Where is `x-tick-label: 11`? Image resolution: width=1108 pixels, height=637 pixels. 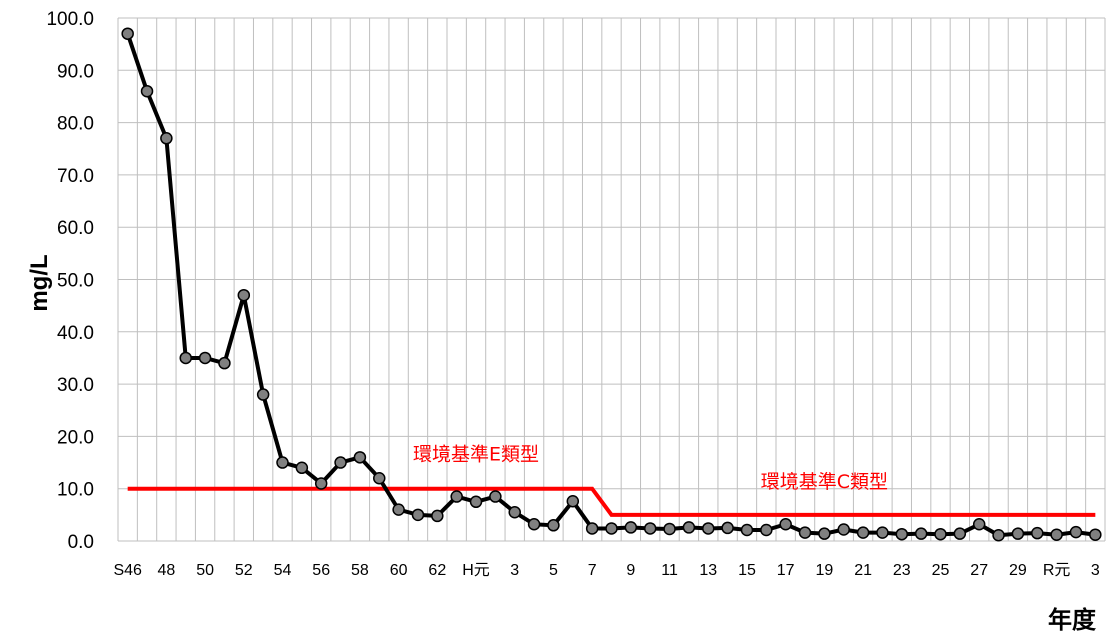
x-tick-label: 11 is located at coordinates (669, 570).